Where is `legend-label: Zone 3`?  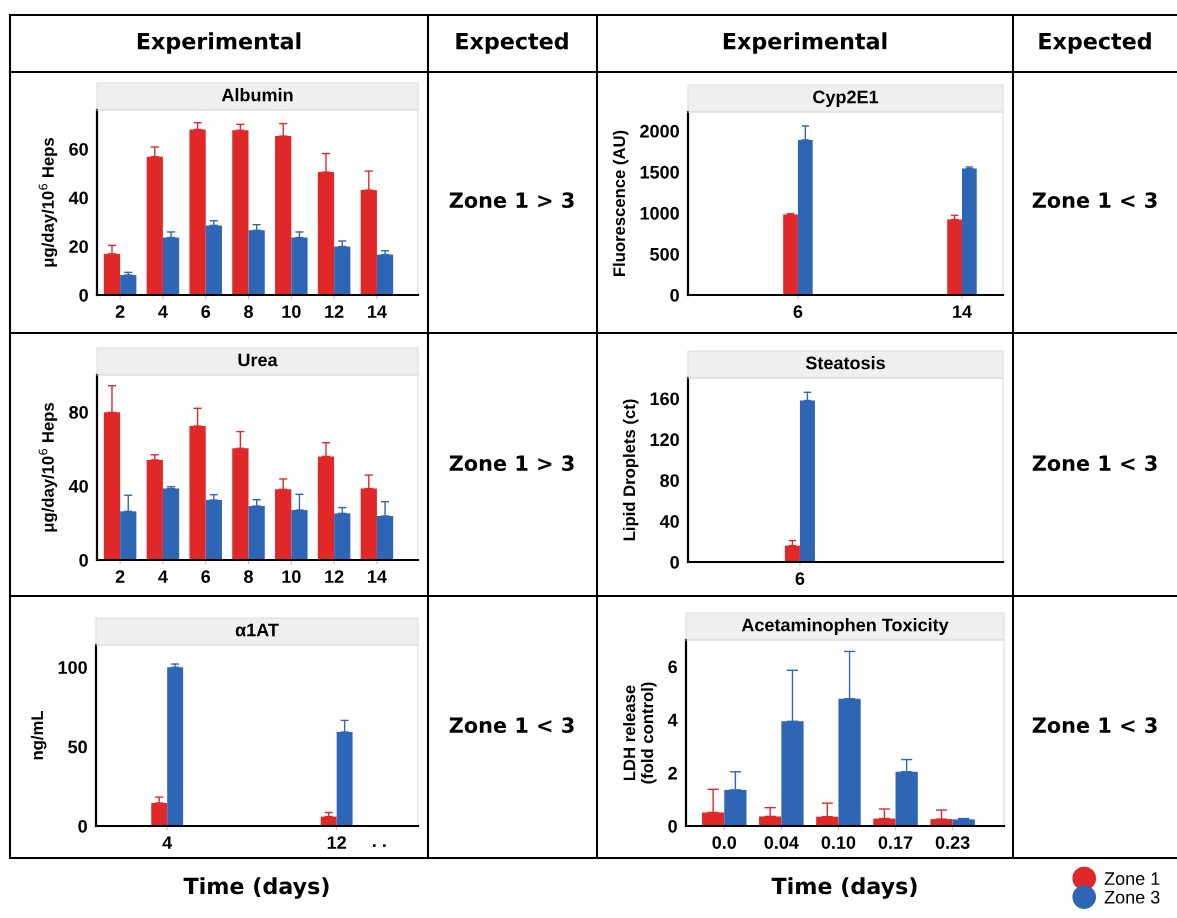 legend-label: Zone 3 is located at coordinates (1132, 897).